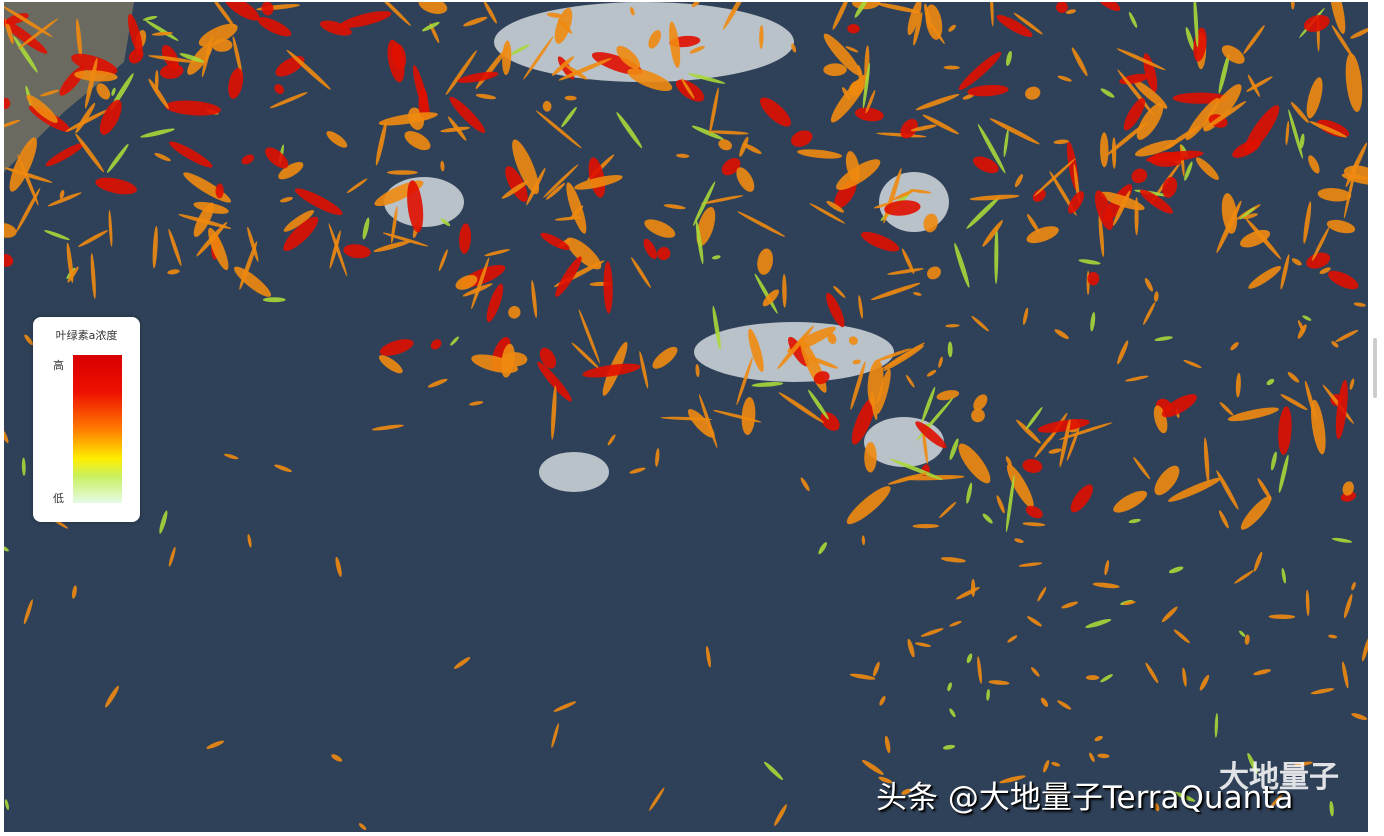  Describe the element at coordinates (1375, 368) in the screenshot. I see `scrollbar` at that location.